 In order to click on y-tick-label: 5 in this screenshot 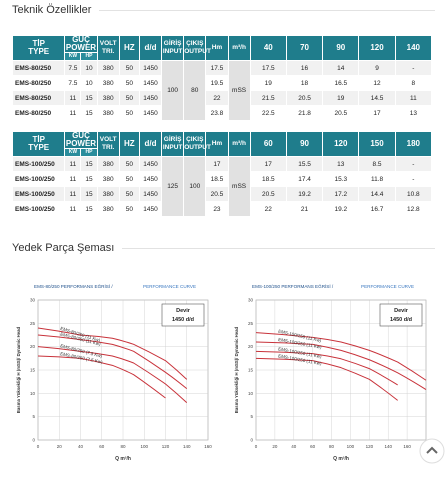, I will do `click(33, 416)`.